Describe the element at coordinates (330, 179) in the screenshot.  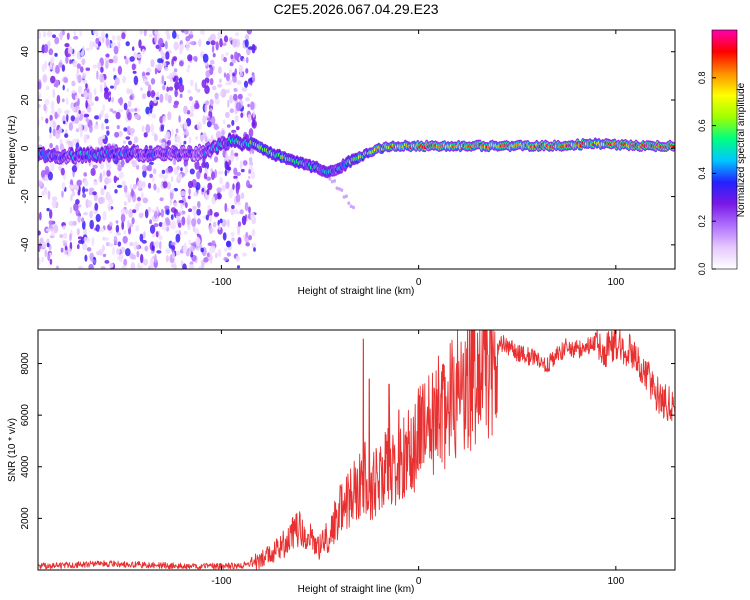
I see `ridge-tail` at that location.